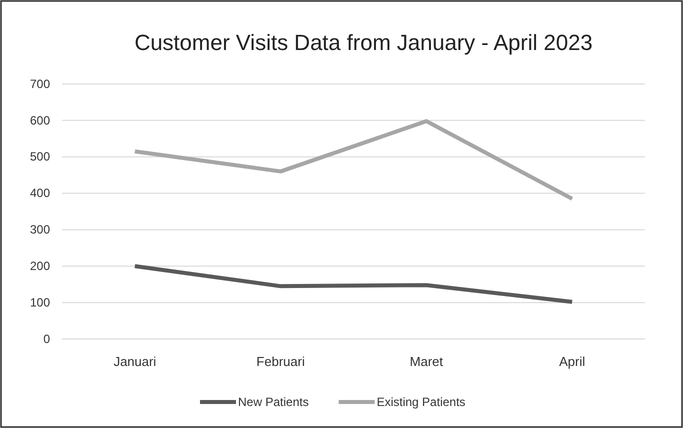 This screenshot has height=428, width=683. I want to click on x-tick-label: Maret, so click(427, 362).